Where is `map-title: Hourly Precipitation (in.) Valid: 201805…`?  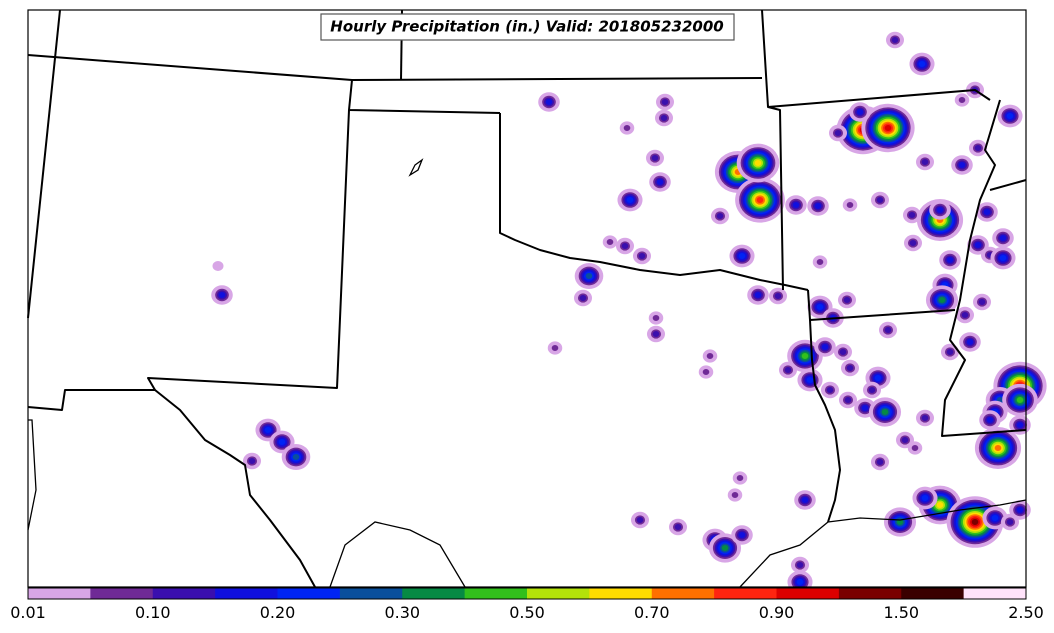 map-title: Hourly Precipitation (in.) Valid: 201805… is located at coordinates (526, 27).